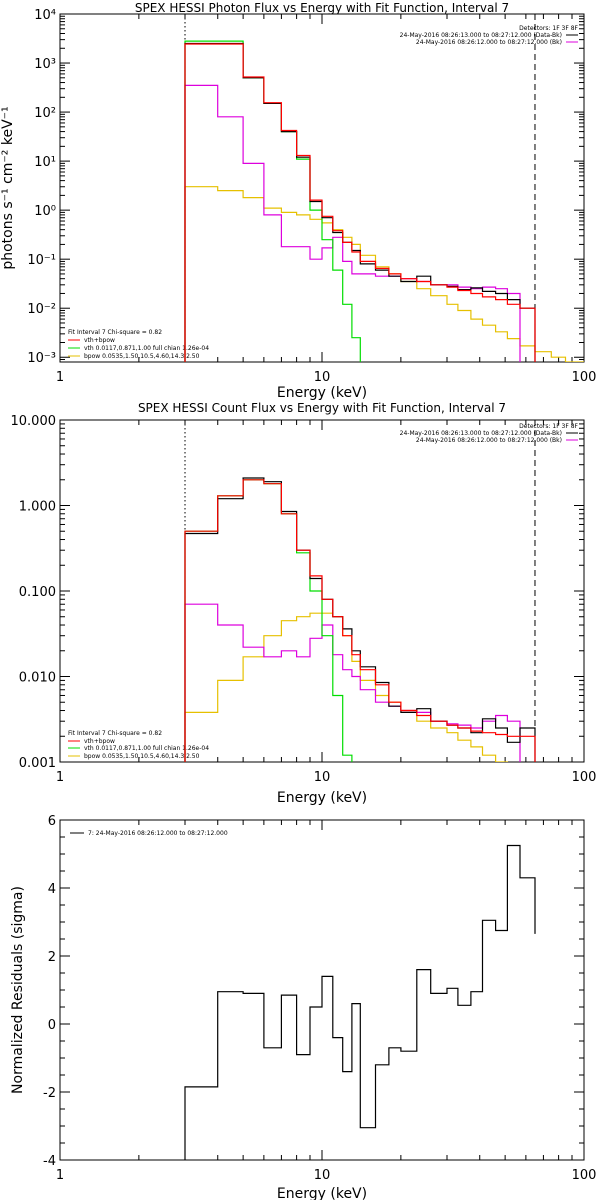 Image resolution: width=600 pixels, height=1200 pixels. What do you see at coordinates (52, 1025) in the screenshot?
I see `y-tick-label: 0` at bounding box center [52, 1025].